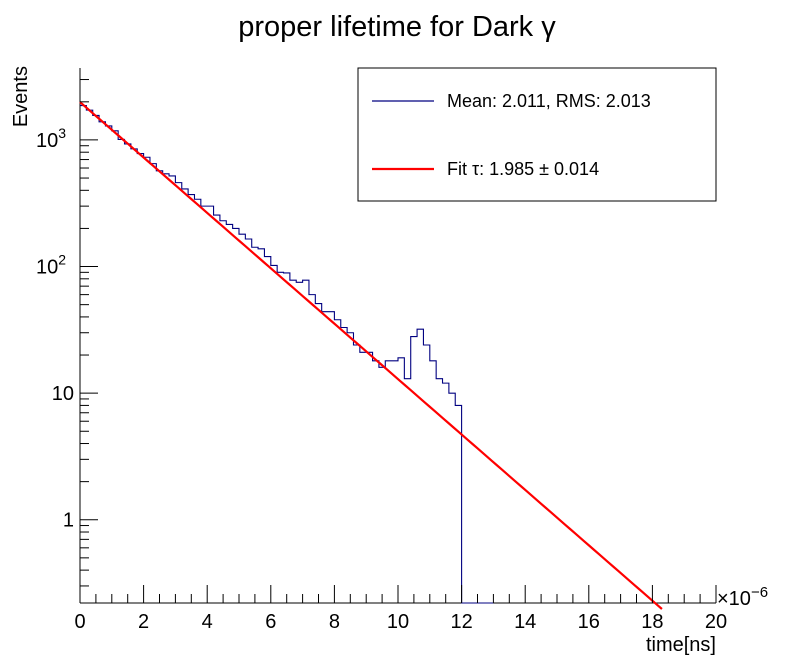 Image resolution: width=796 pixels, height=672 pixels. Describe the element at coordinates (143, 622) in the screenshot. I see `x-tick-label: 2` at that location.